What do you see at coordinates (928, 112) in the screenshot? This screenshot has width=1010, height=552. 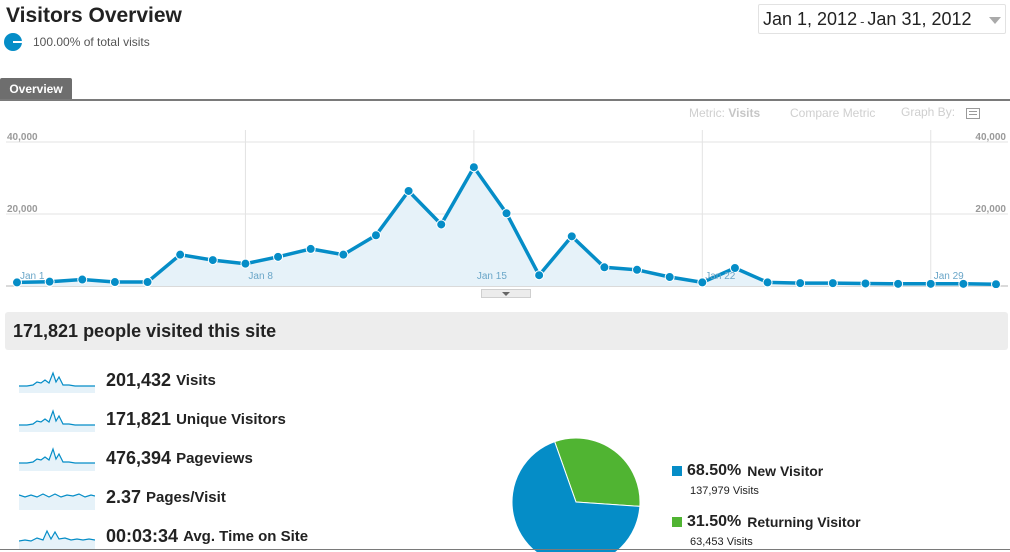 I see `graph-by-label: Graph By:` at bounding box center [928, 112].